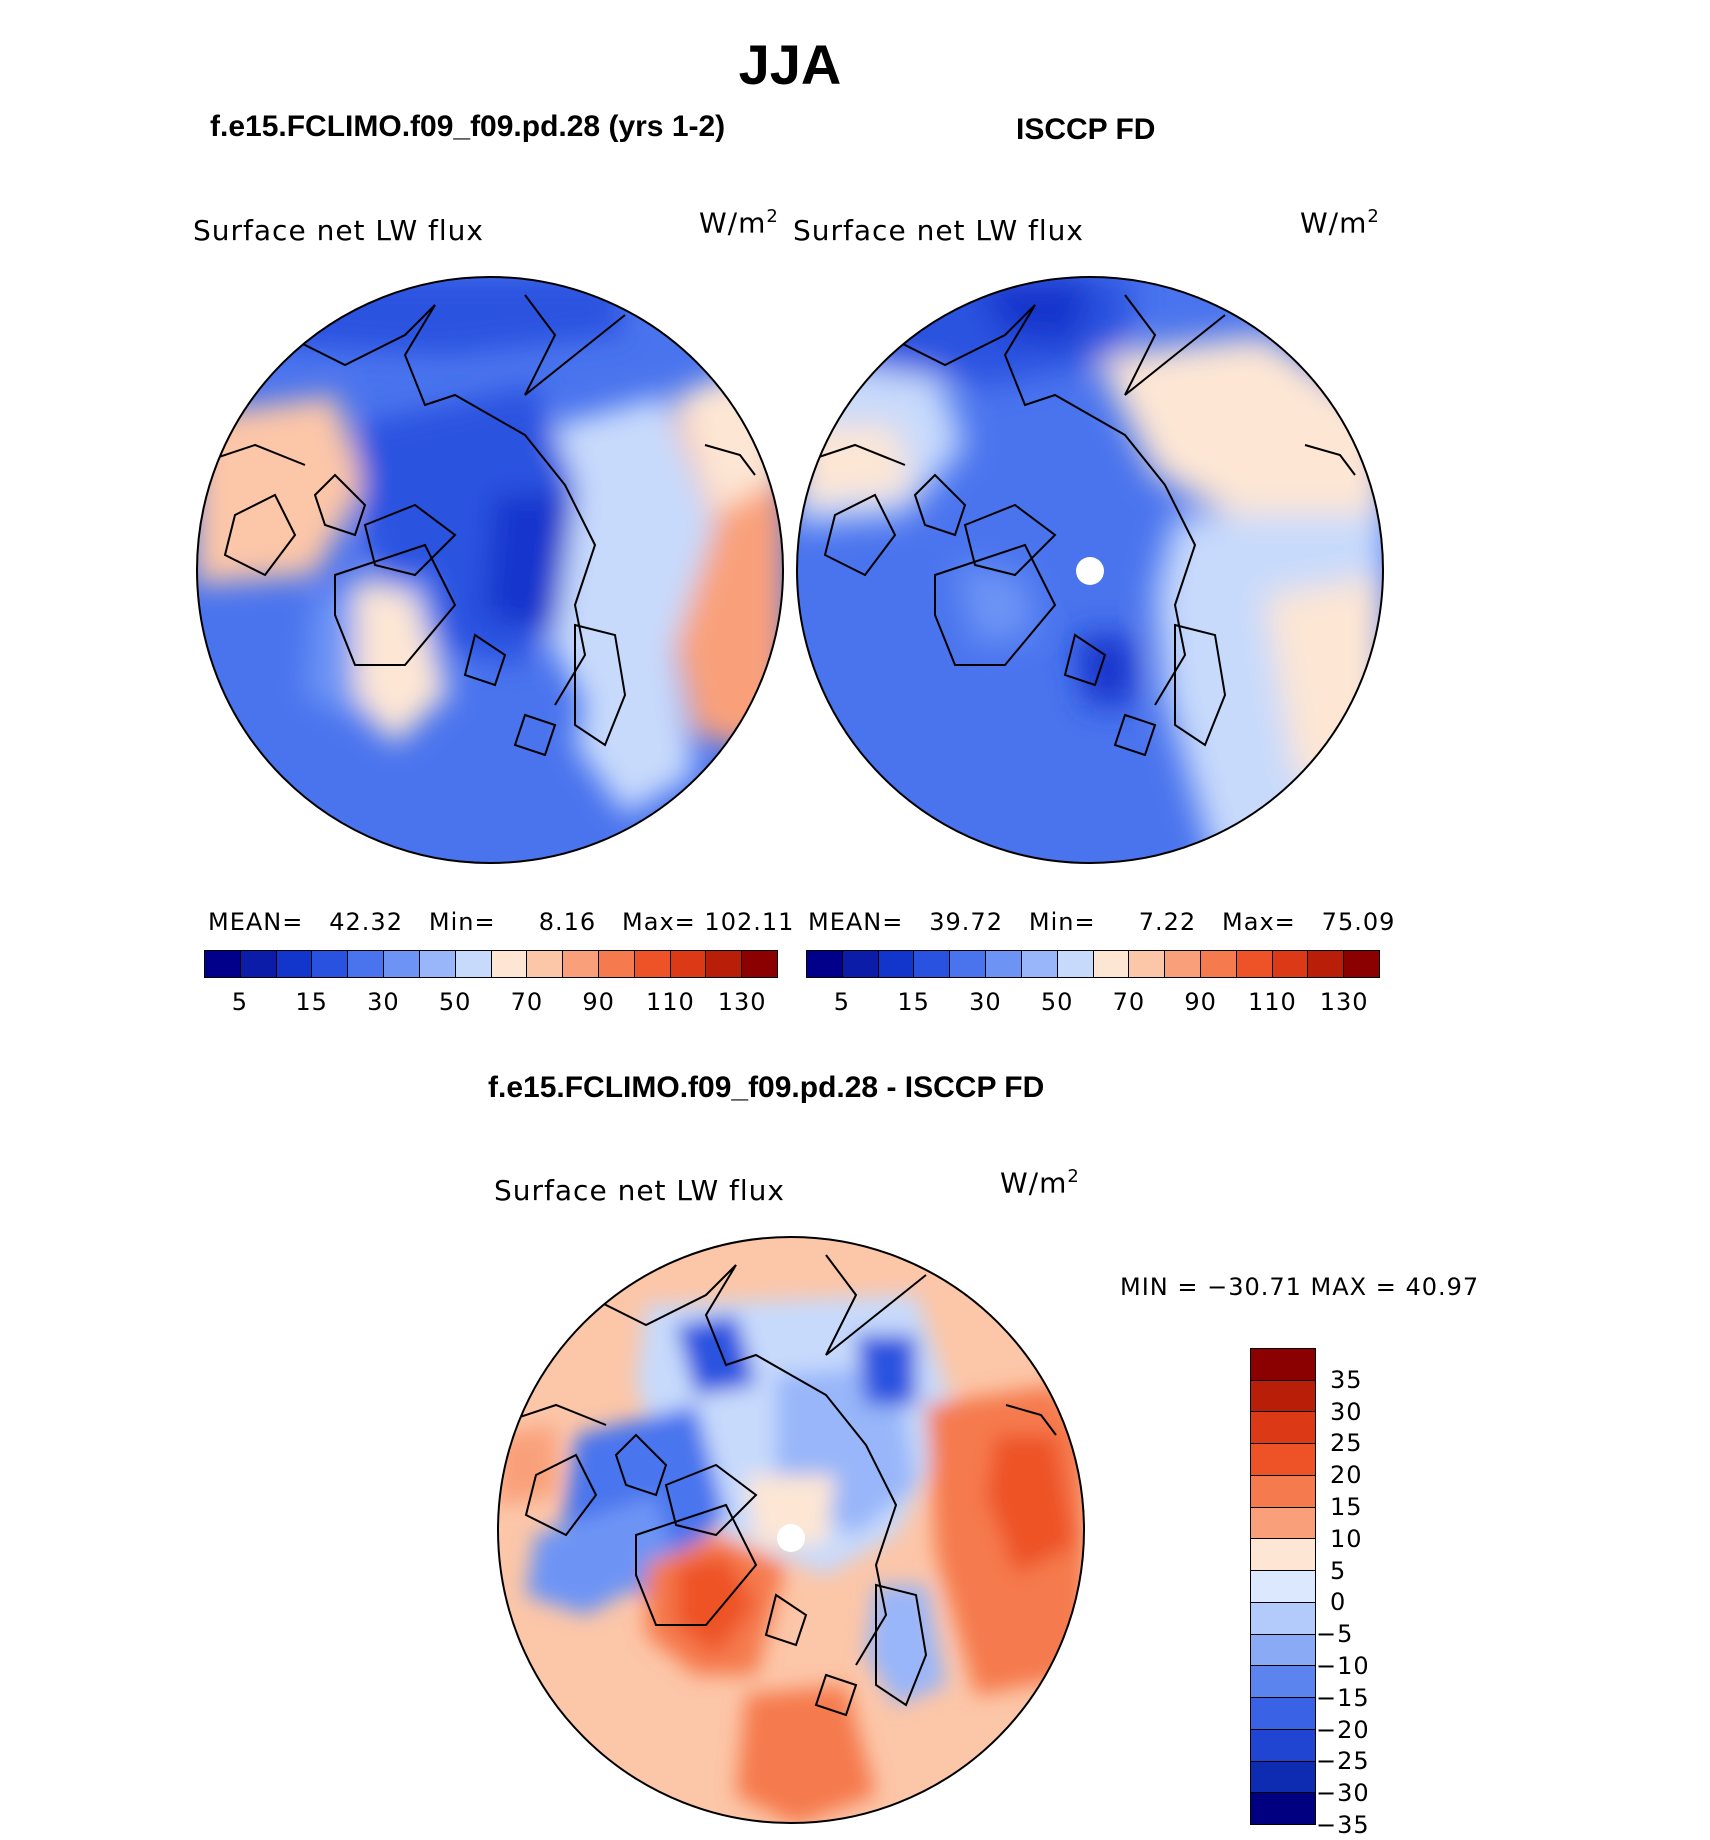 This screenshot has height=1840, width=1710. What do you see at coordinates (766, 1087) in the screenshot?
I see `diff-panel-title: f.e15.FCLIMO.f09_f09.pd.28 - ISCCP FD` at bounding box center [766, 1087].